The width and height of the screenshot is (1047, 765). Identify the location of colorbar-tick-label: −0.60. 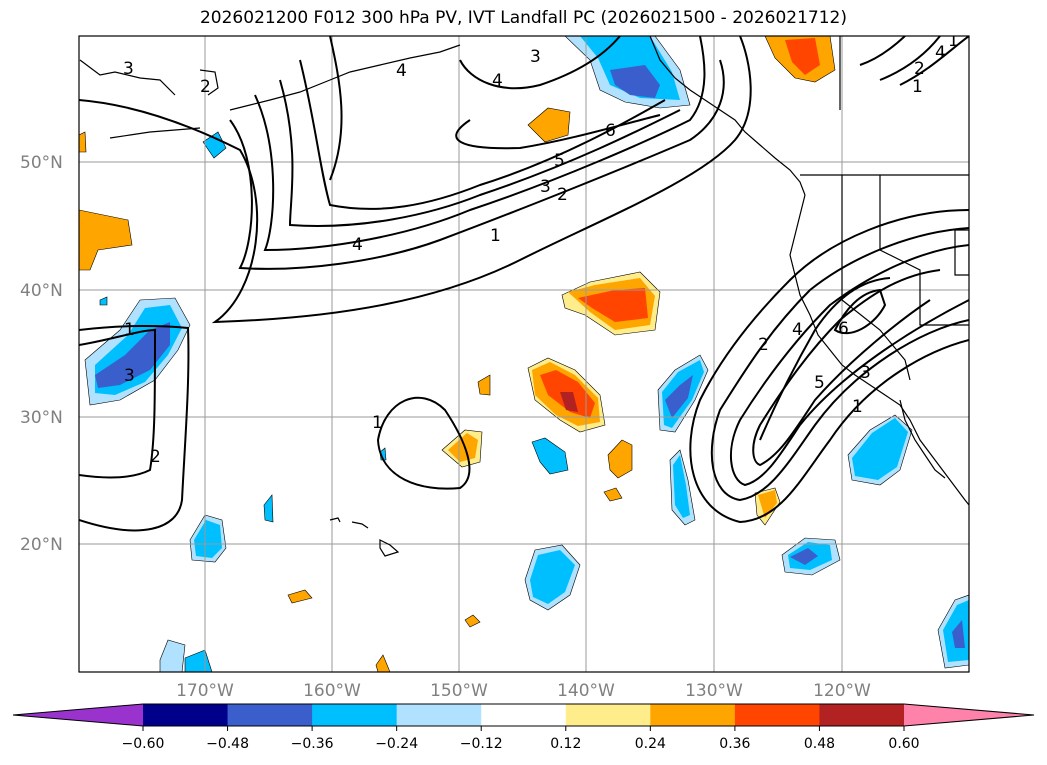
(143, 744).